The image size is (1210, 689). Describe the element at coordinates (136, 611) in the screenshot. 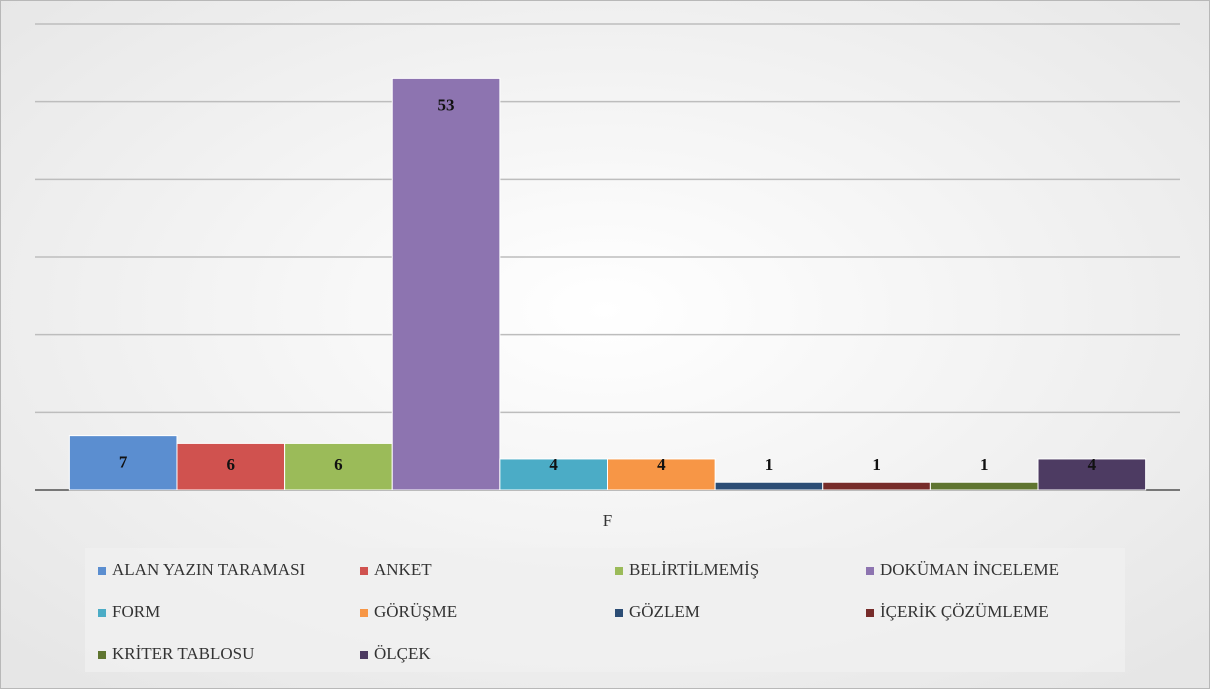

I see `legend-label: FORM` at that location.